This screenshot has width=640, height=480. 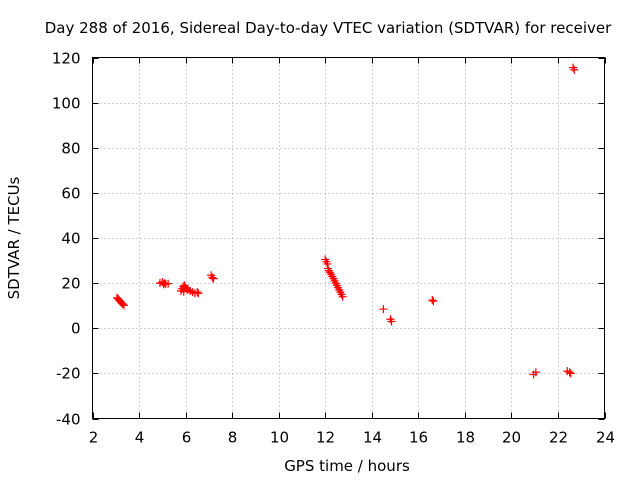 I want to click on y-tick-label: 80, so click(x=70, y=149).